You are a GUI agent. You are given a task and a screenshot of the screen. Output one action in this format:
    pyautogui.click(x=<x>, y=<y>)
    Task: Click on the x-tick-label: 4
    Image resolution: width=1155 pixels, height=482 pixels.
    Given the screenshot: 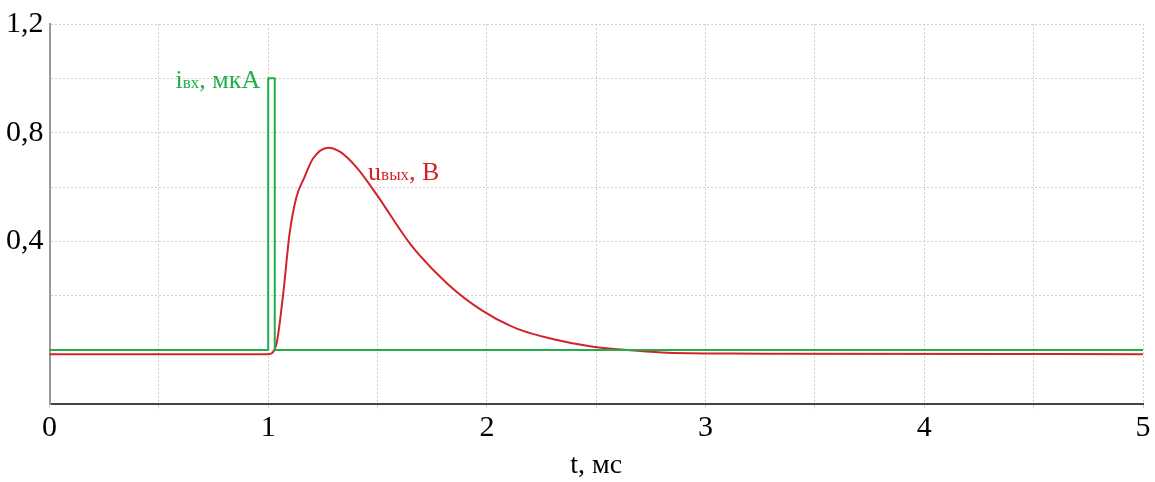 What is the action you would take?
    pyautogui.click(x=924, y=426)
    